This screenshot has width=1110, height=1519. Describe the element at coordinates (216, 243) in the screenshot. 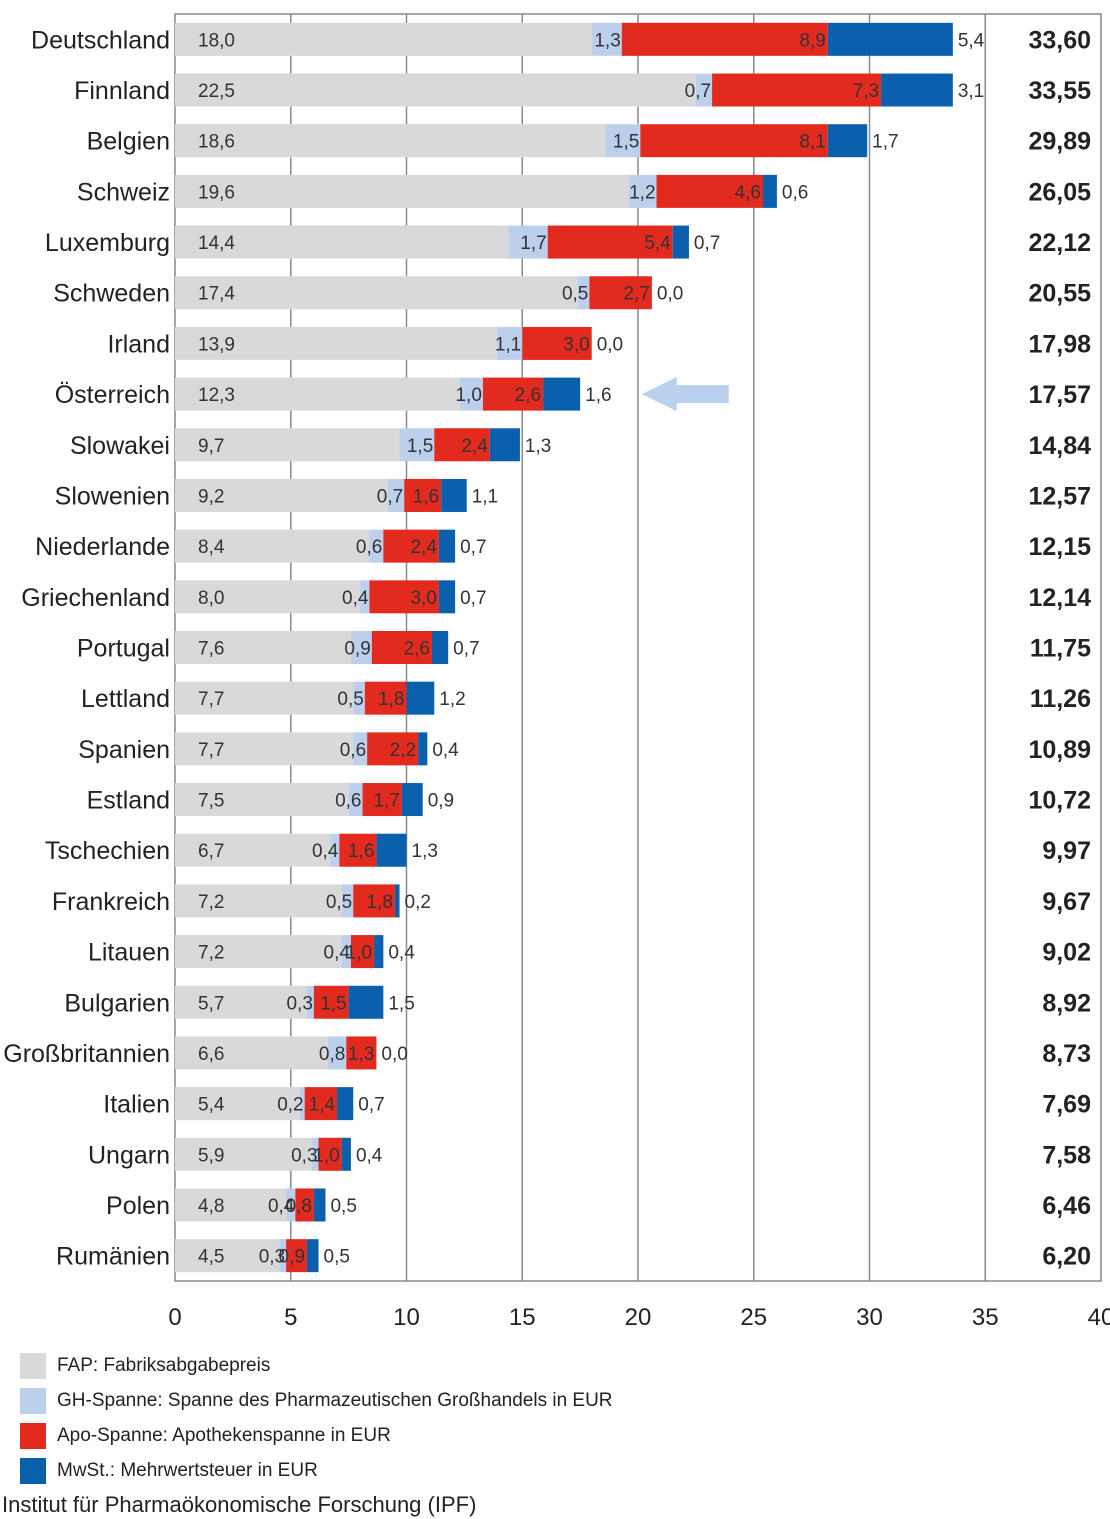

I see `value-label-fap: 14,4` at that location.